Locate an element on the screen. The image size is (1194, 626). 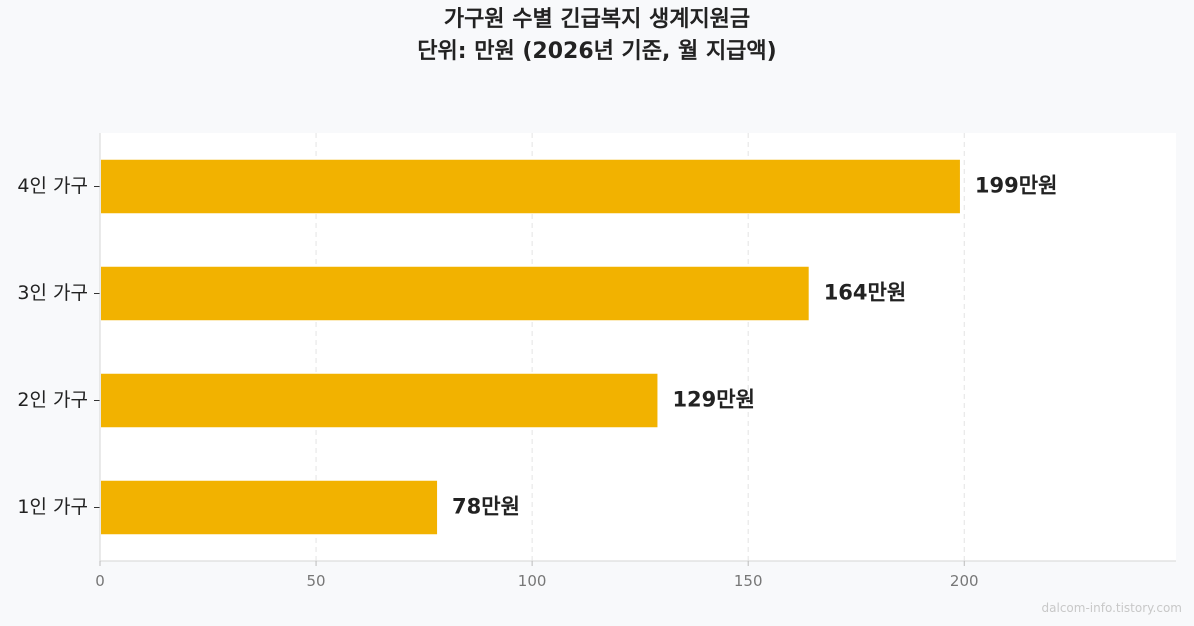
y-tick-label-3: 2인 가구 is located at coordinates (52, 400).